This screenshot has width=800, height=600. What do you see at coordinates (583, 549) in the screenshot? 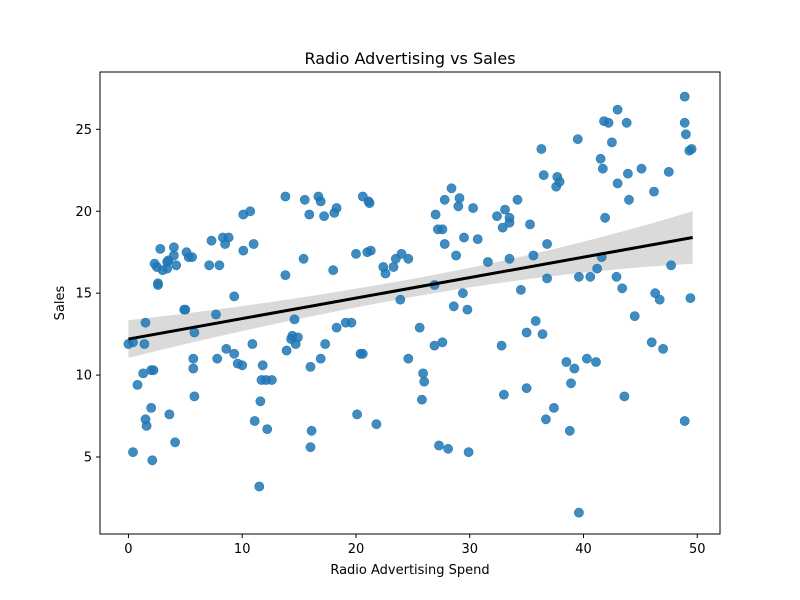
I see `x-tick-label: 40` at bounding box center [583, 549].